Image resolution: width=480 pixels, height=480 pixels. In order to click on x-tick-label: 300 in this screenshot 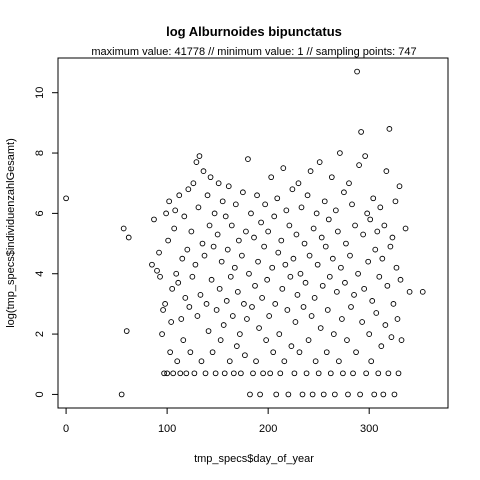, I will do `click(369, 429)`.